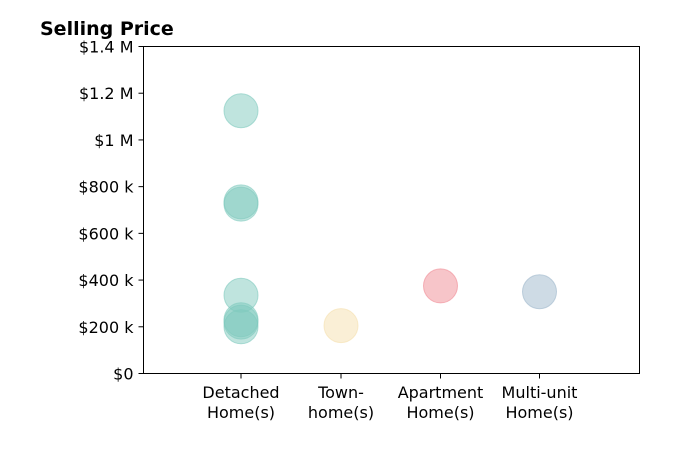  Describe the element at coordinates (123, 374) in the screenshot. I see `y-tick-label: $0` at that location.